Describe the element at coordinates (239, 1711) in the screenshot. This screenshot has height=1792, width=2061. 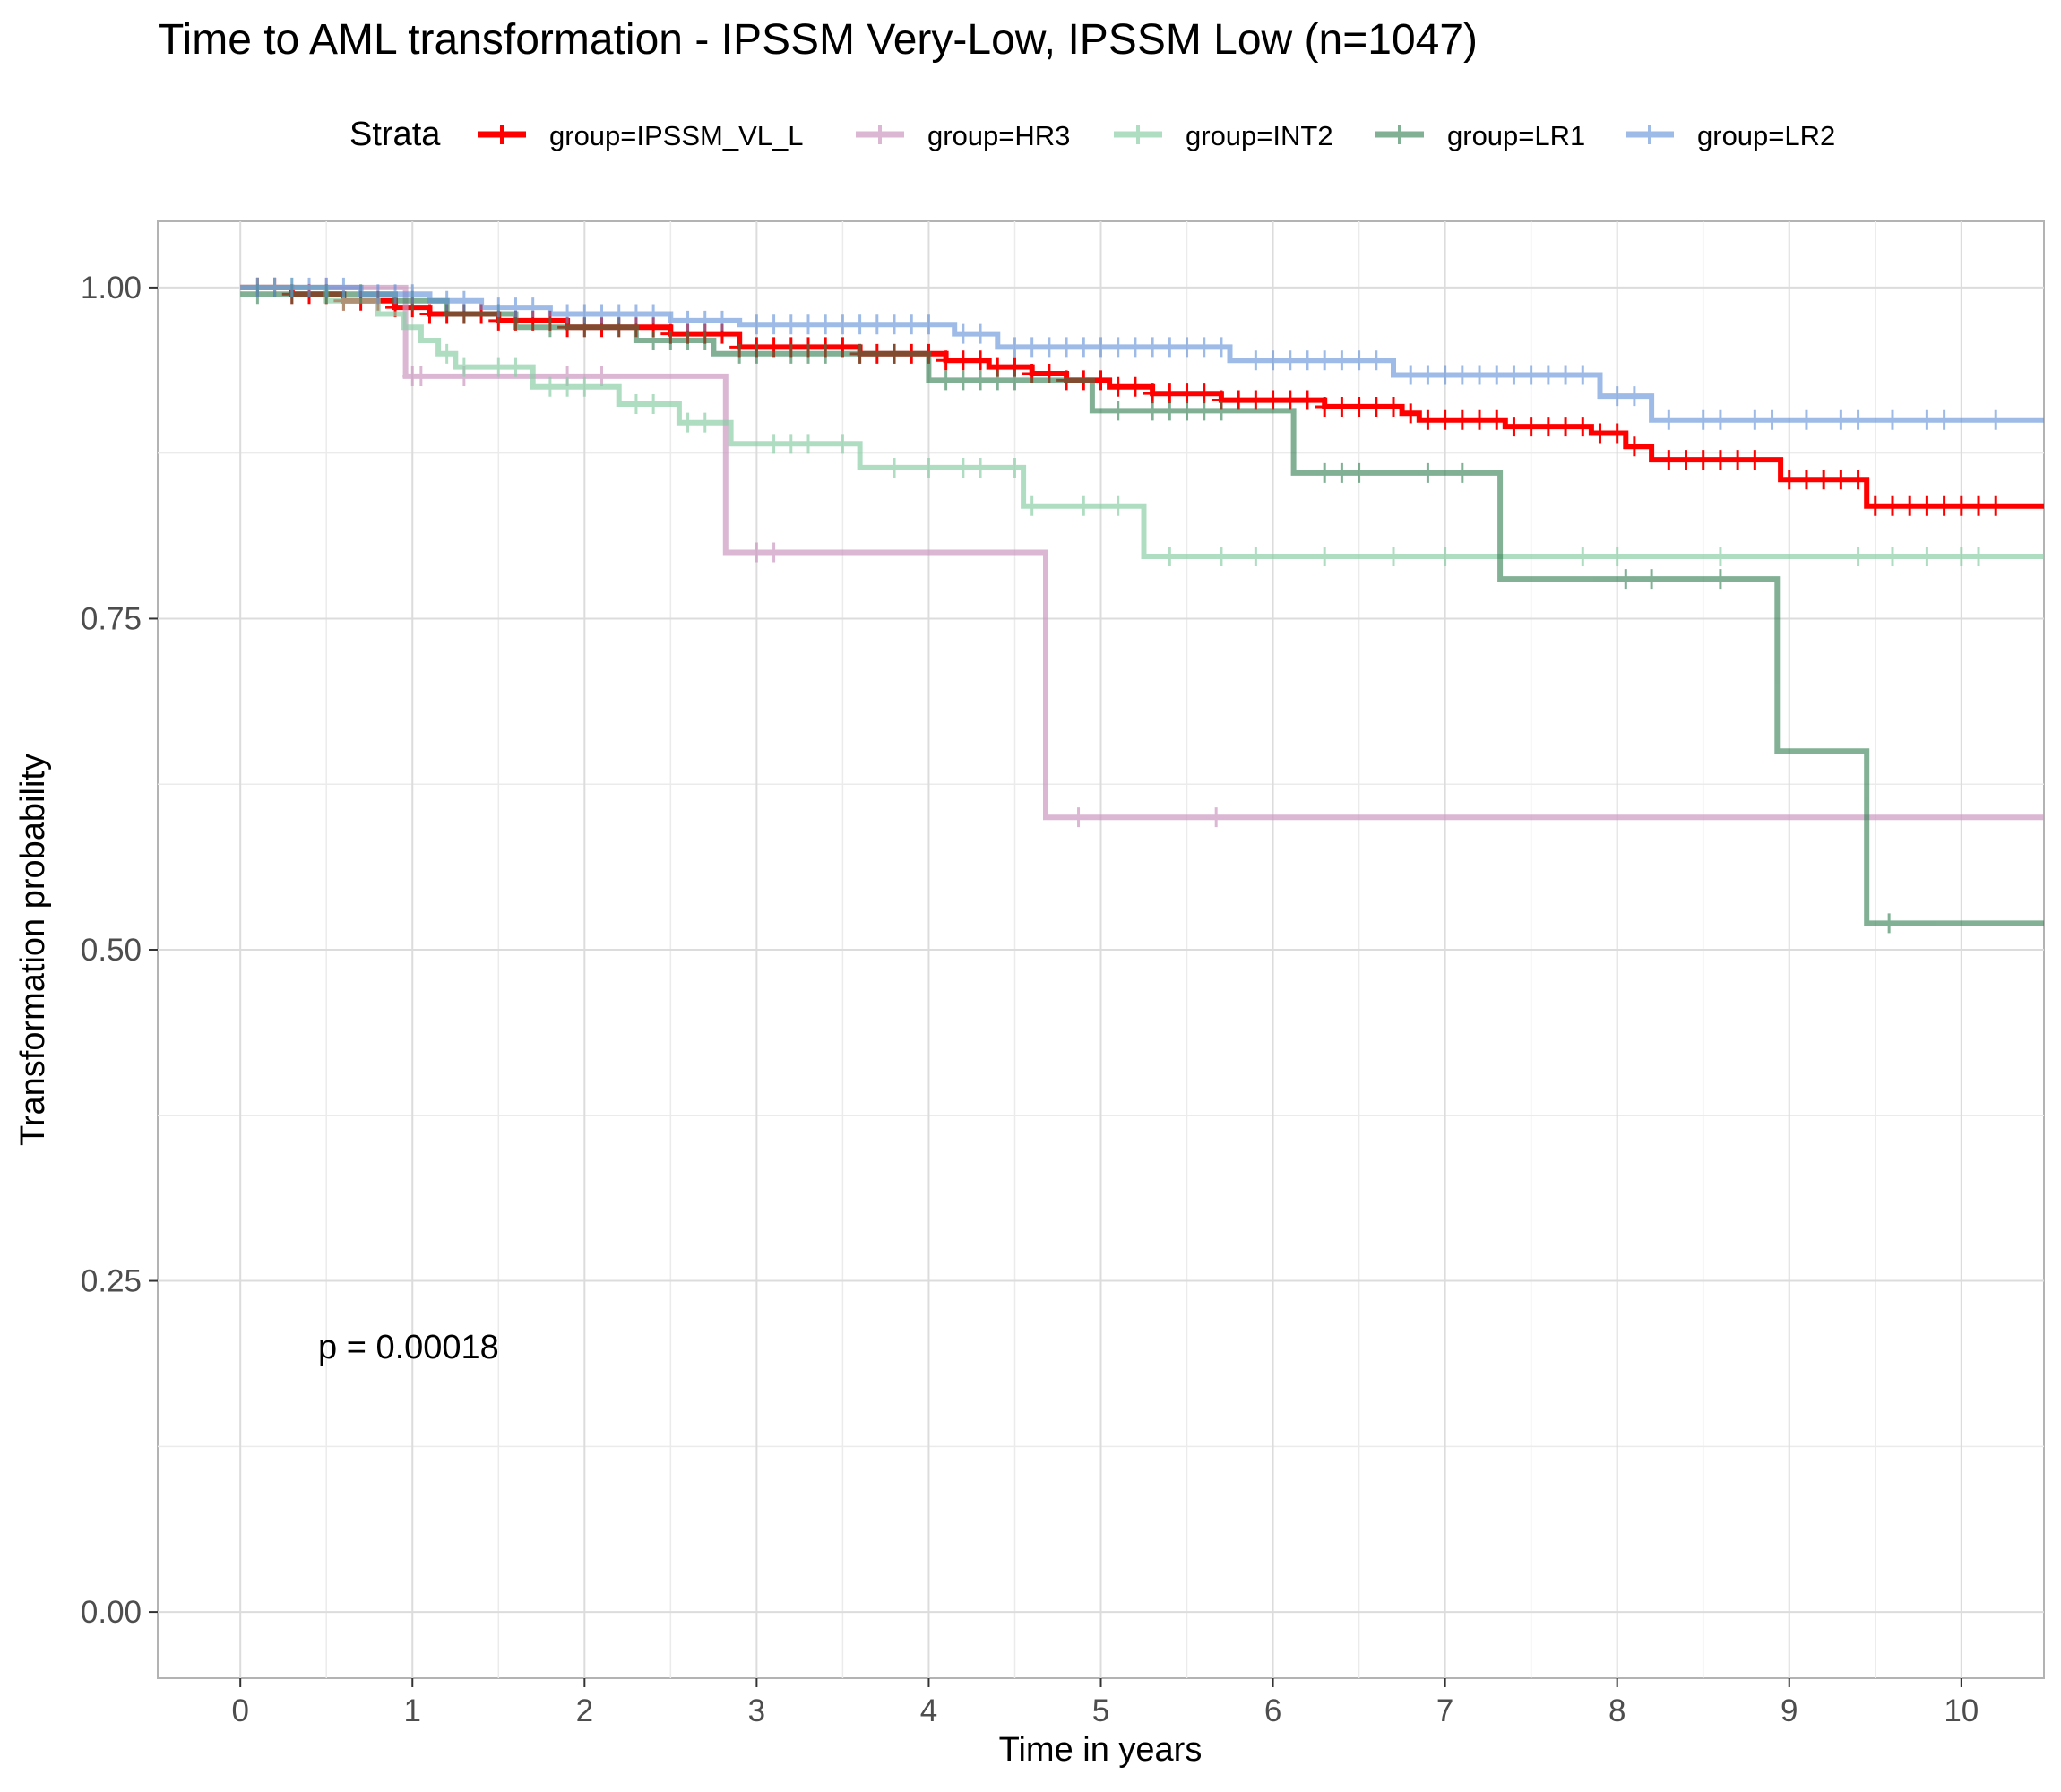
I see `x-tick-label: 0` at that location.